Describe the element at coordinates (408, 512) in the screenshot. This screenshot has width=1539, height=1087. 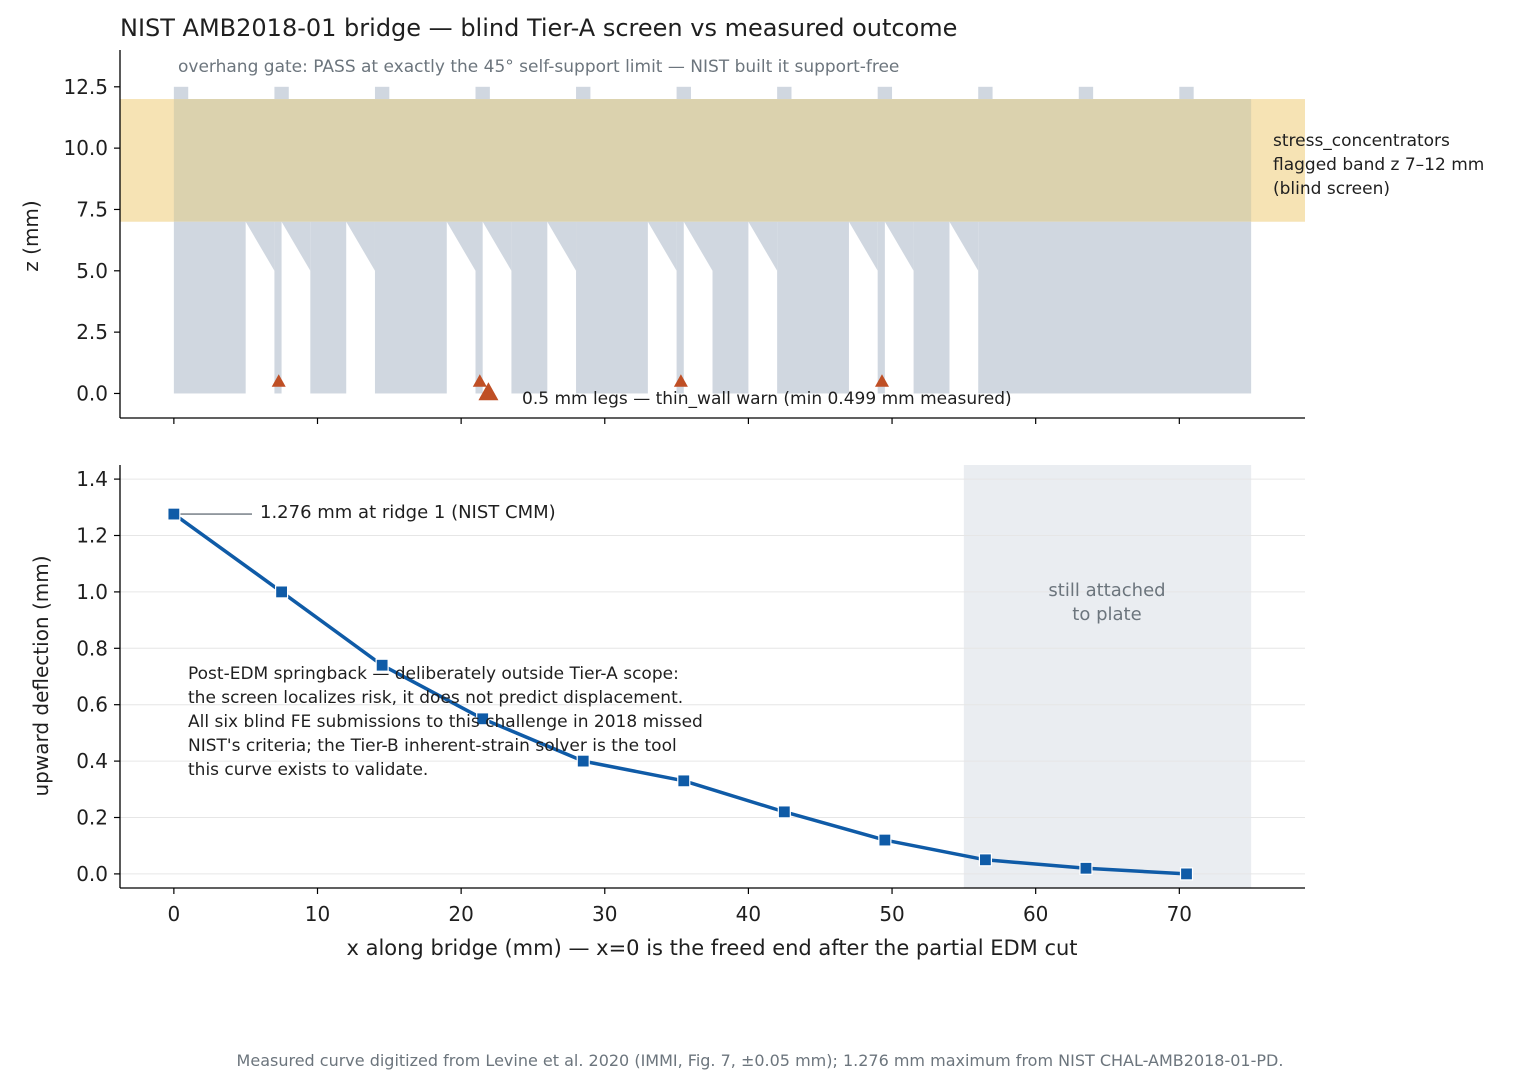
I see `max-deflection-label: 1.276 mm at ridge 1 (NIST CMM)` at that location.